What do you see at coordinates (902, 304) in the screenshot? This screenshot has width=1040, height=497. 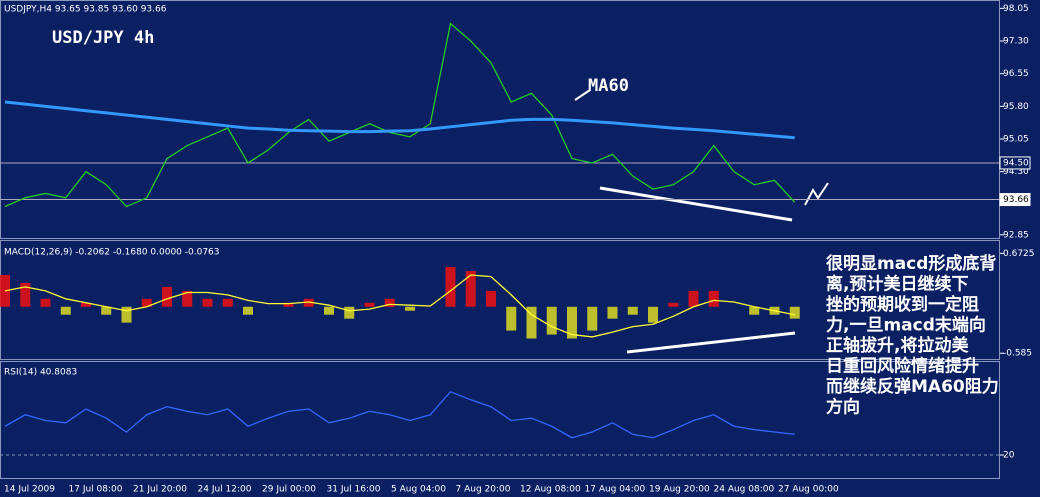 I see `commentary: 挫的预期收到一定阻` at bounding box center [902, 304].